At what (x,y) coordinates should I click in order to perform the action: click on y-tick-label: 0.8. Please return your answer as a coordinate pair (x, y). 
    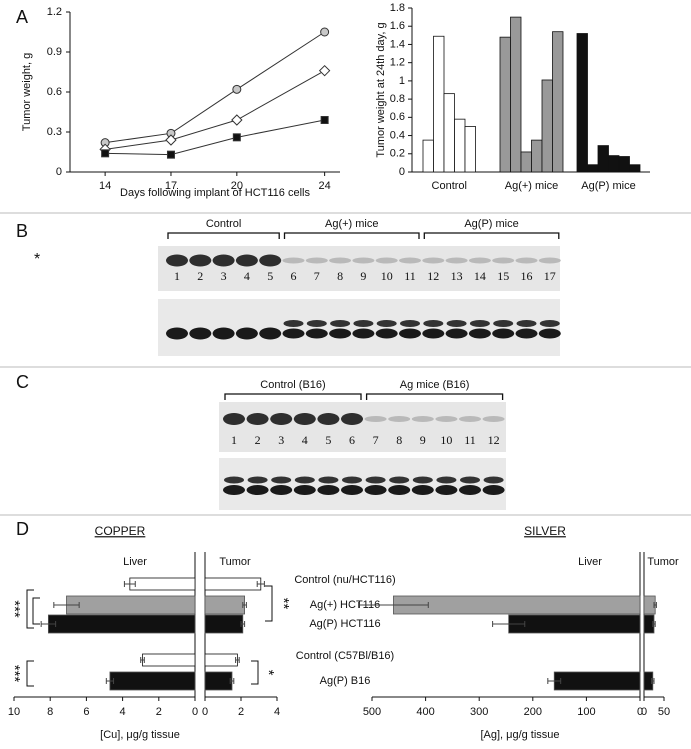
    Looking at the image, I should click on (397, 99).